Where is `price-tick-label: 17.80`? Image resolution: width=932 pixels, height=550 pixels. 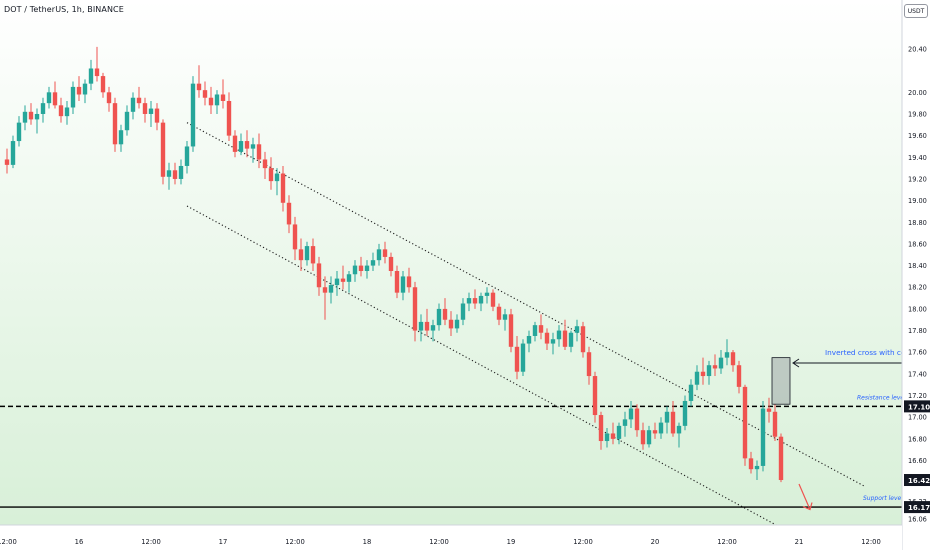 price-tick-label: 17.80 is located at coordinates (917, 331).